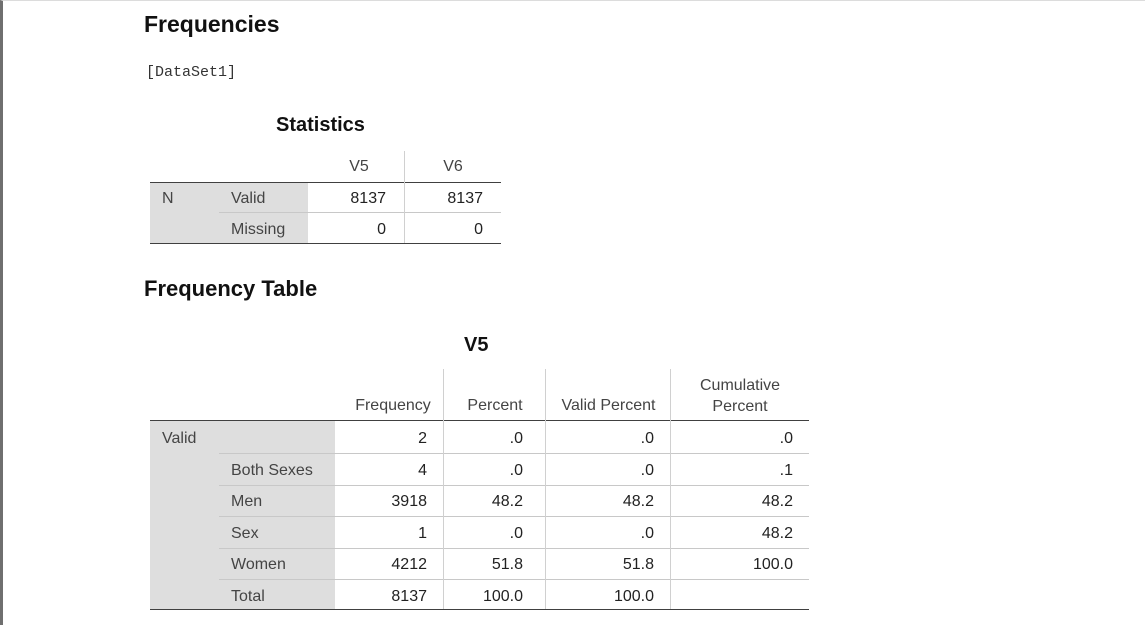 The image size is (1145, 625). I want to click on v5-cell-both-sexes-frequency: 4, so click(422, 470).